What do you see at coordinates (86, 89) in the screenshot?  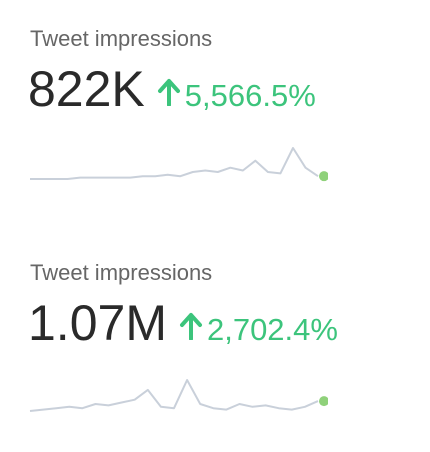 I see `metric-value: 822K` at bounding box center [86, 89].